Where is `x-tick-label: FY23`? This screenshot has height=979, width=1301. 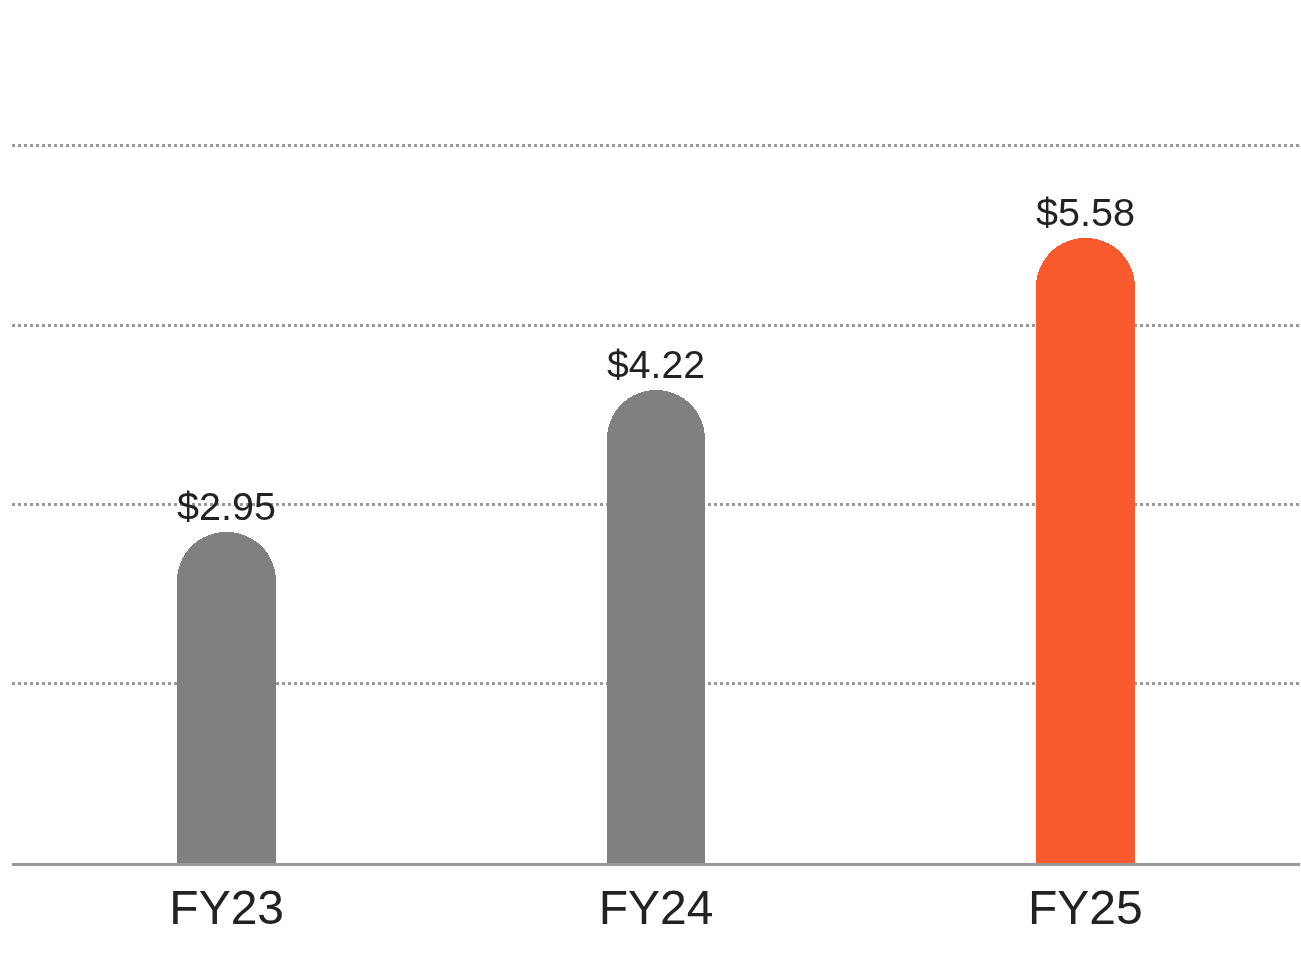
x-tick-label: FY23 is located at coordinates (227, 907).